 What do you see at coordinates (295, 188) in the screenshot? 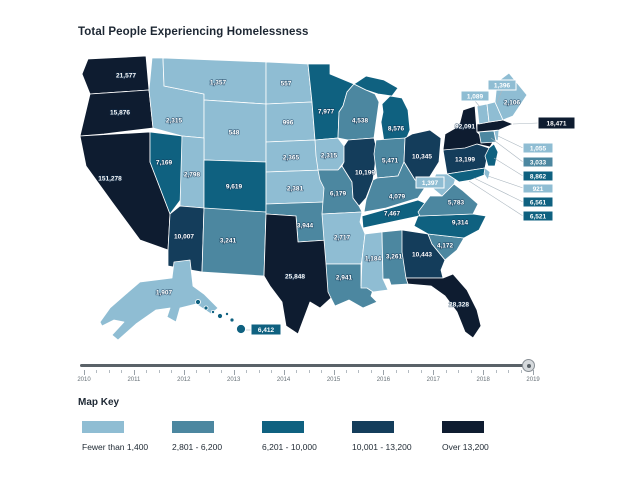
I see `state-value-label: 2,381` at bounding box center [295, 188].